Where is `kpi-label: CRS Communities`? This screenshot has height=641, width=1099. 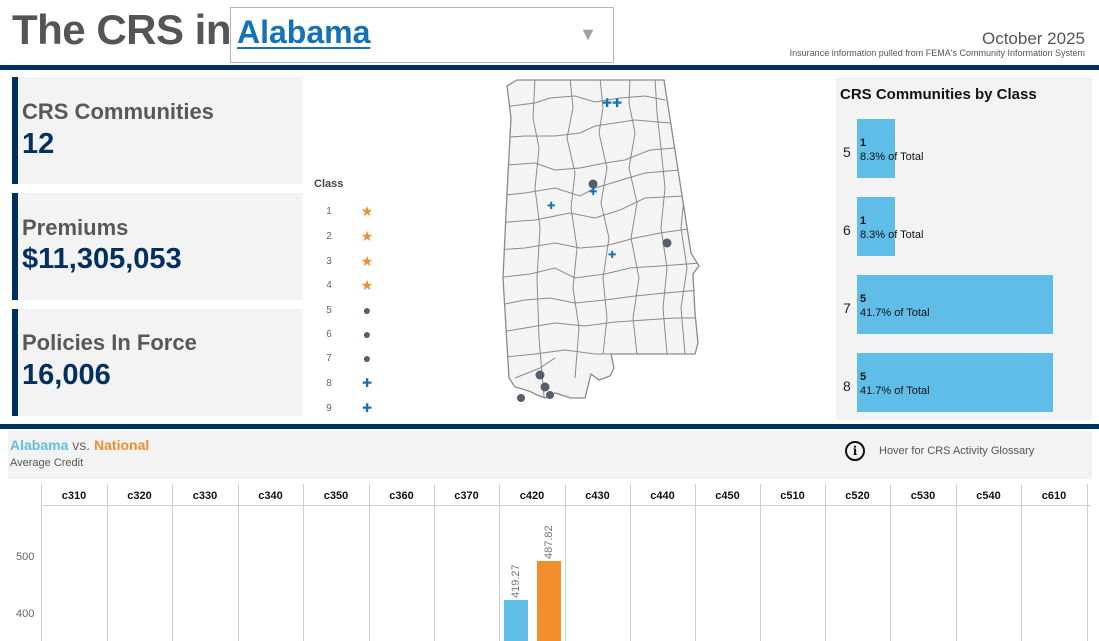
kpi-label: CRS Communities is located at coordinates (118, 111).